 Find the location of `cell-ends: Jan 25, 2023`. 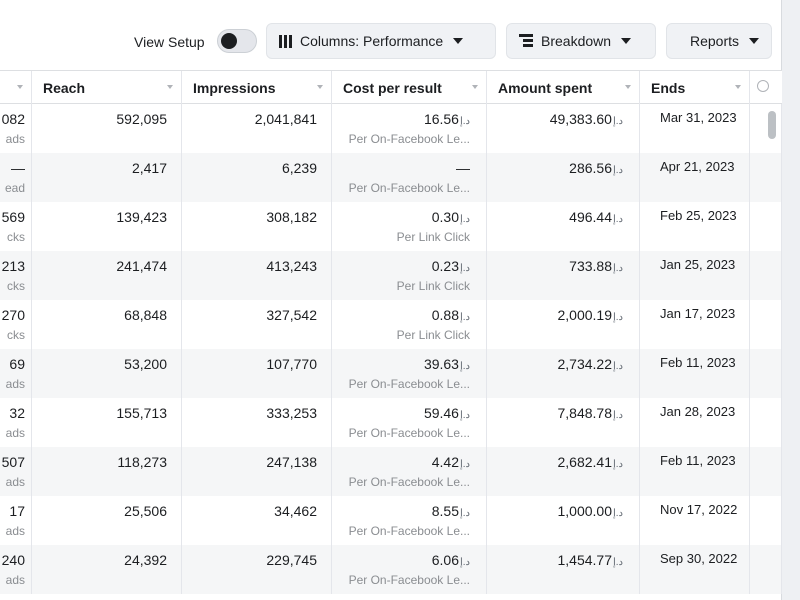

cell-ends: Jan 25, 2023 is located at coordinates (695, 275).